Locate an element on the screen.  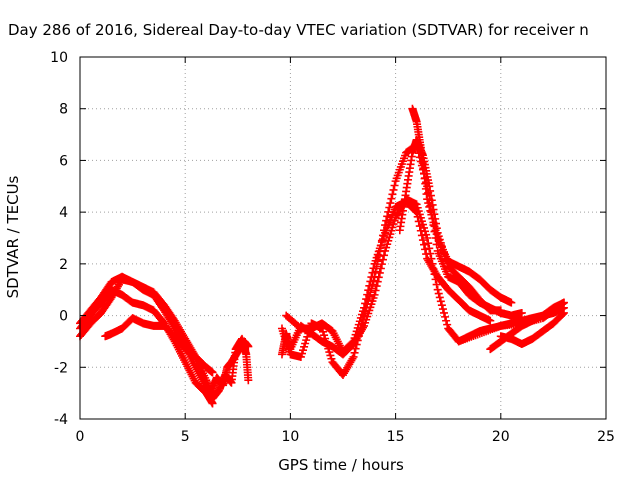
y-tick-label: 8 is located at coordinates (63, 110).